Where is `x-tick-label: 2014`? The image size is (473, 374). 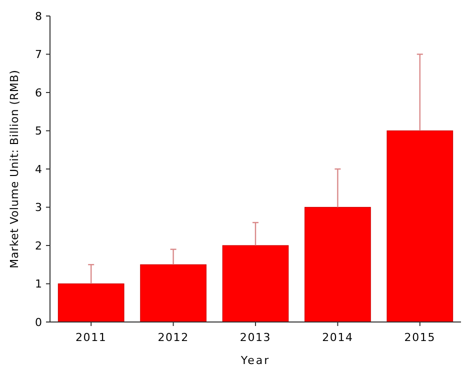
x-tick-label: 2014 is located at coordinates (338, 337).